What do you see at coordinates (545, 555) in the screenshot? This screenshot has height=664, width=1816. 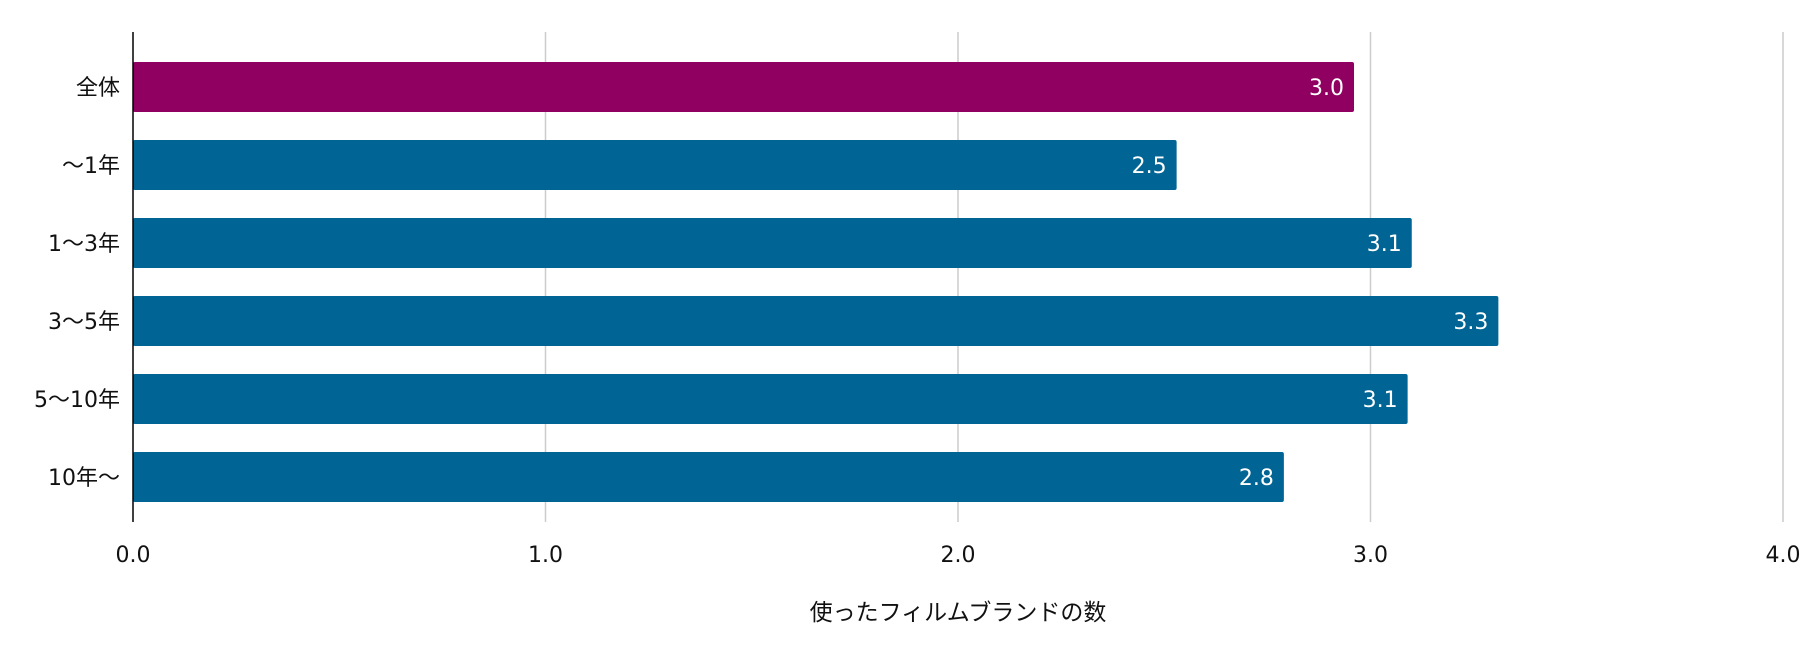 I see `x-tick-label: 1.0` at bounding box center [545, 555].